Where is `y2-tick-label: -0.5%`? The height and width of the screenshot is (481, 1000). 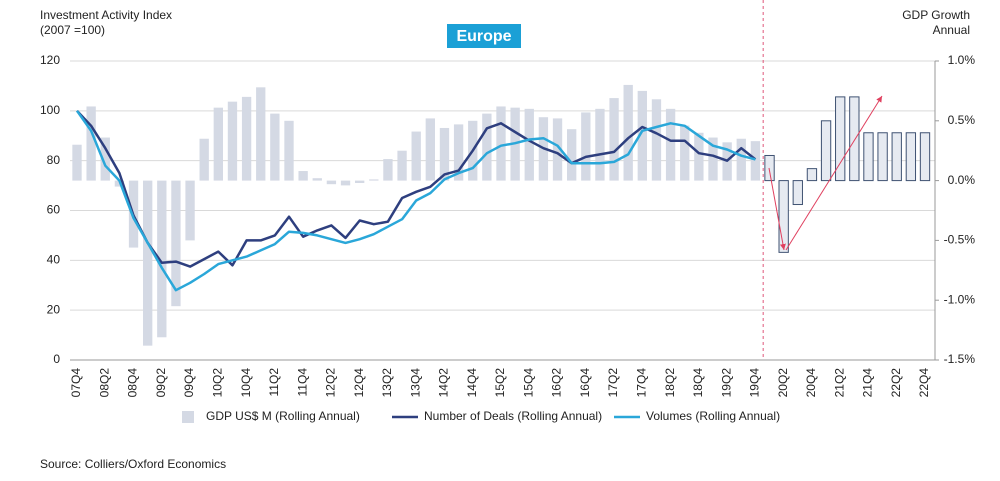
y2-tick-label: -0.5% is located at coordinates (960, 240).